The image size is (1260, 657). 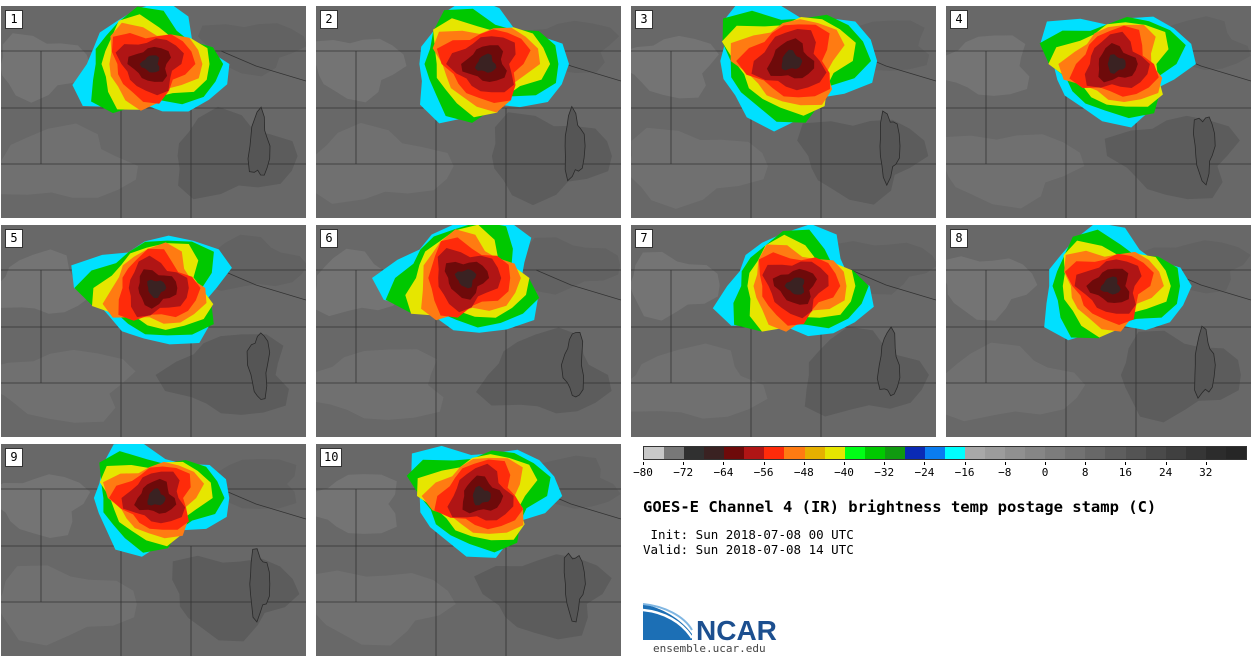 What do you see at coordinates (1165, 472) in the screenshot?
I see `tick-label: 24` at bounding box center [1165, 472].